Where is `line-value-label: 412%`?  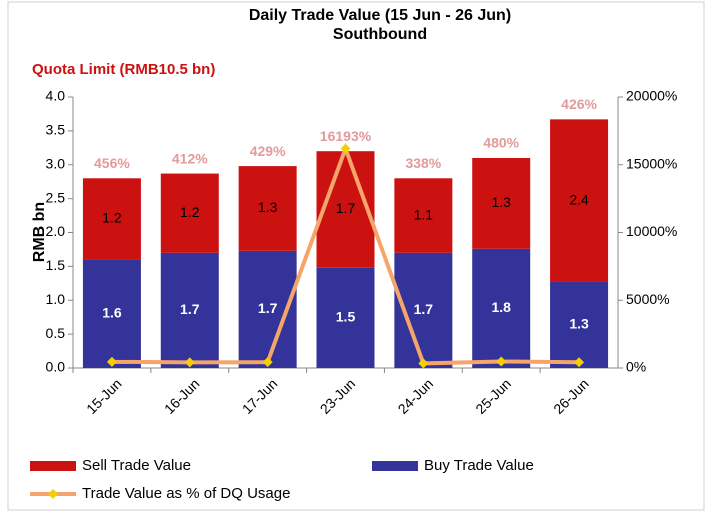
line-value-label: 412% is located at coordinates (190, 158).